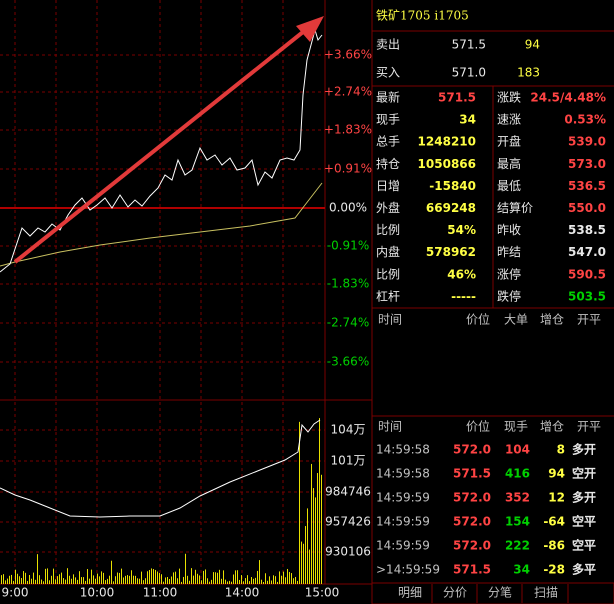  What do you see at coordinates (584, 569) in the screenshot?
I see `trade-cell: 多平` at bounding box center [584, 569].